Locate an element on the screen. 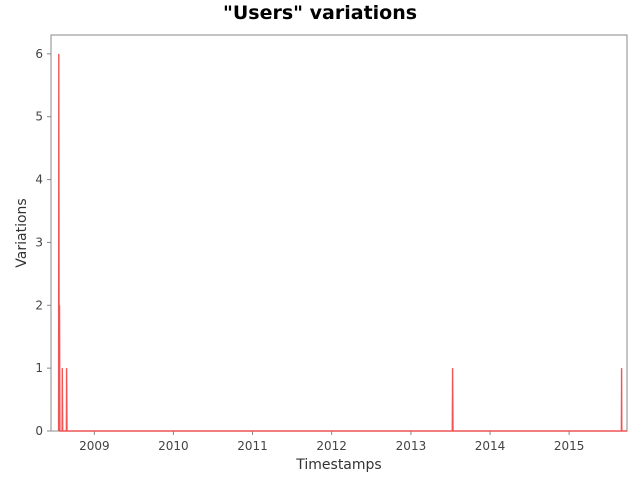  y-tick-label: 3 is located at coordinates (39, 242).